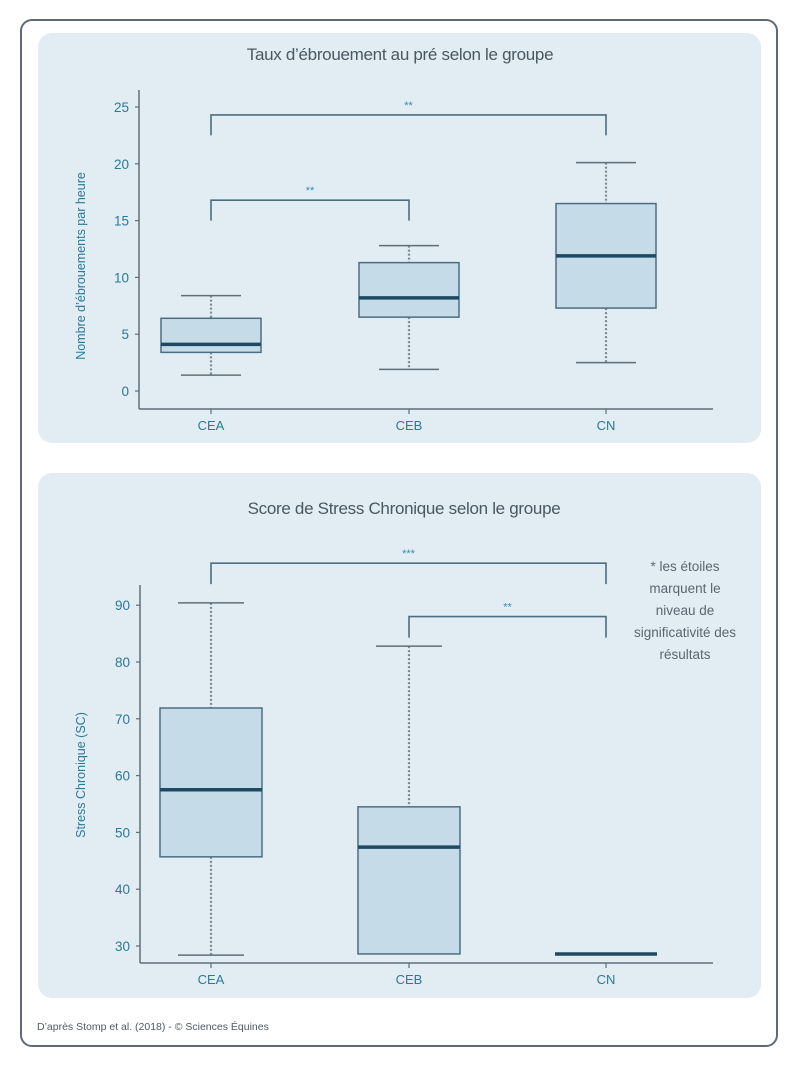  I want to click on chart2-ylabel: Stress Chronique (SC), so click(81, 775).